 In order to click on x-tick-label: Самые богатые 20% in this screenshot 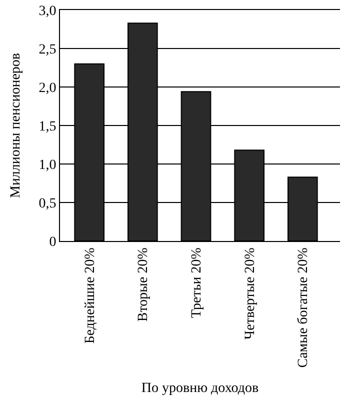, I will do `click(304, 307)`.